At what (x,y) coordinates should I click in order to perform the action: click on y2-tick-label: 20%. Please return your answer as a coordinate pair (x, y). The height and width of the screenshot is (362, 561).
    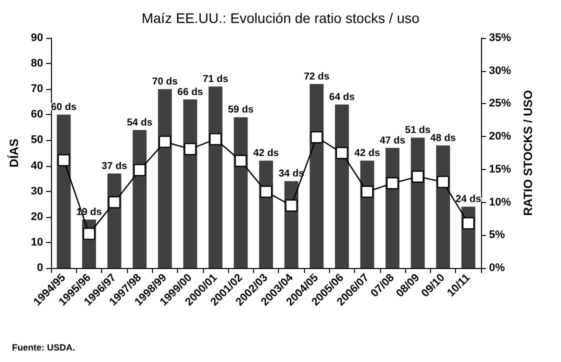
    Looking at the image, I should click on (500, 136).